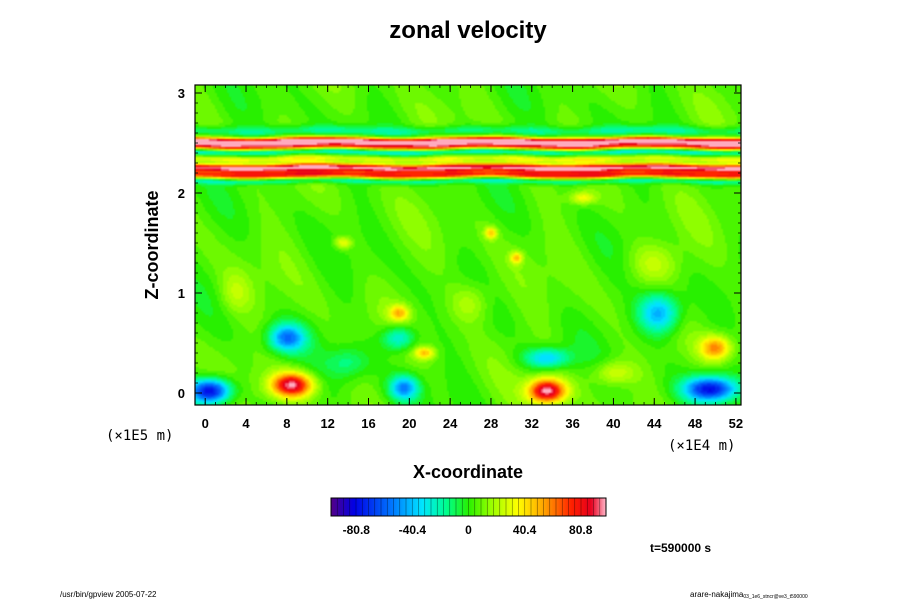 The height and width of the screenshot is (600, 900). Describe the element at coordinates (468, 530) in the screenshot. I see `colorbar-tick-label: 0` at that location.